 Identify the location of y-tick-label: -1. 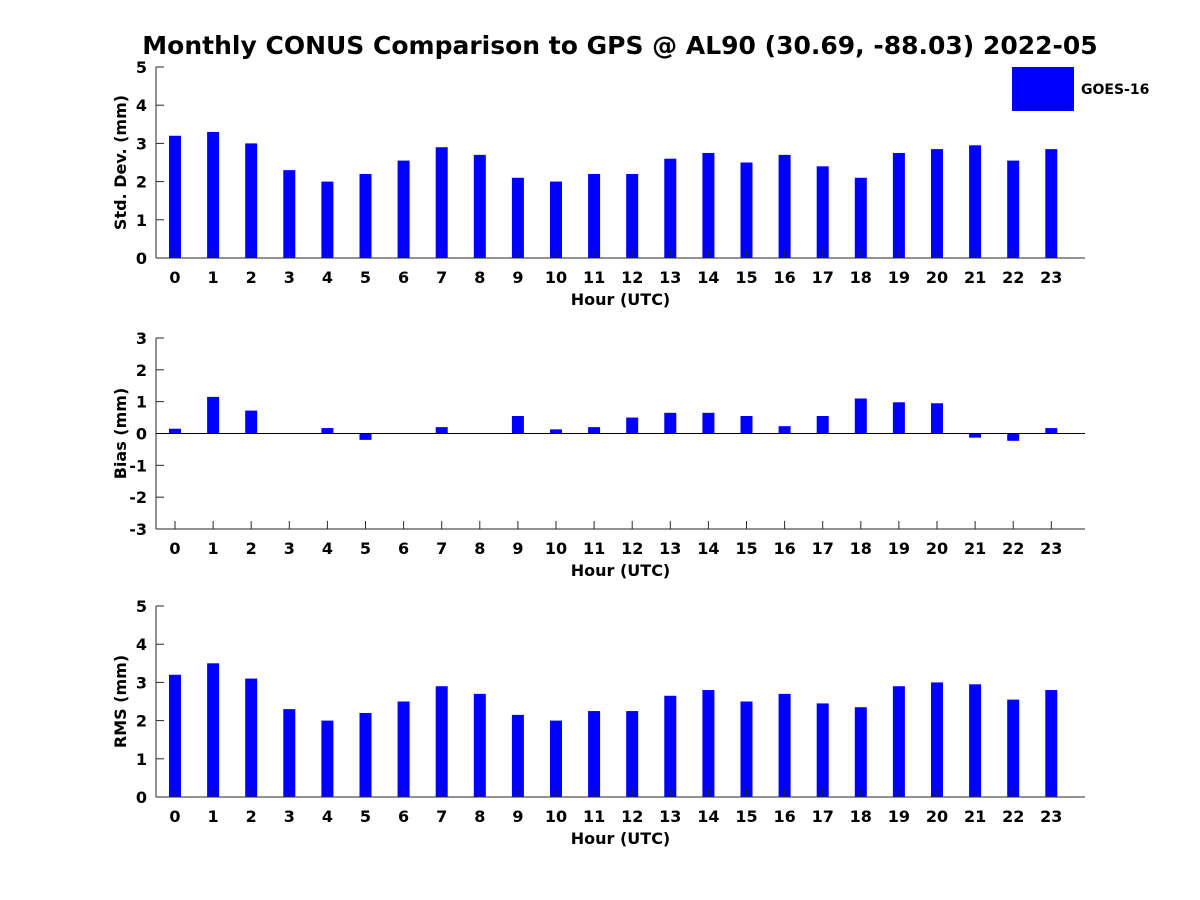
(138, 465).